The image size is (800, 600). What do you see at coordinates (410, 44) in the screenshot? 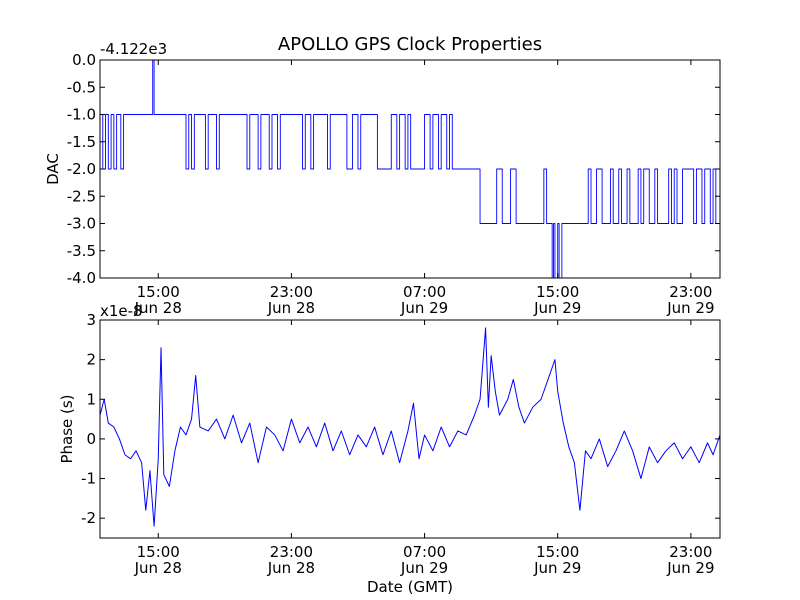
I see `chart-title: APOLLO GPS Clock Properties` at bounding box center [410, 44].